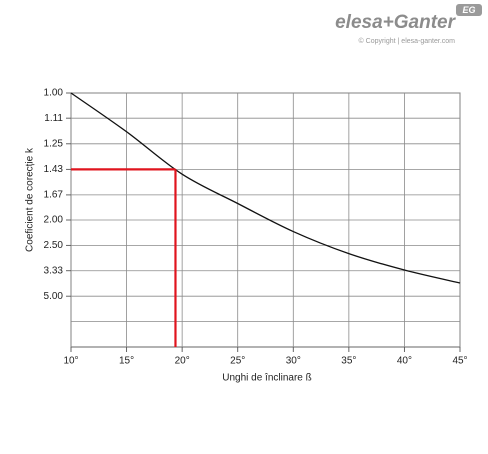  Describe the element at coordinates (70, 361) in the screenshot. I see `x-tick-label: 10°` at that location.